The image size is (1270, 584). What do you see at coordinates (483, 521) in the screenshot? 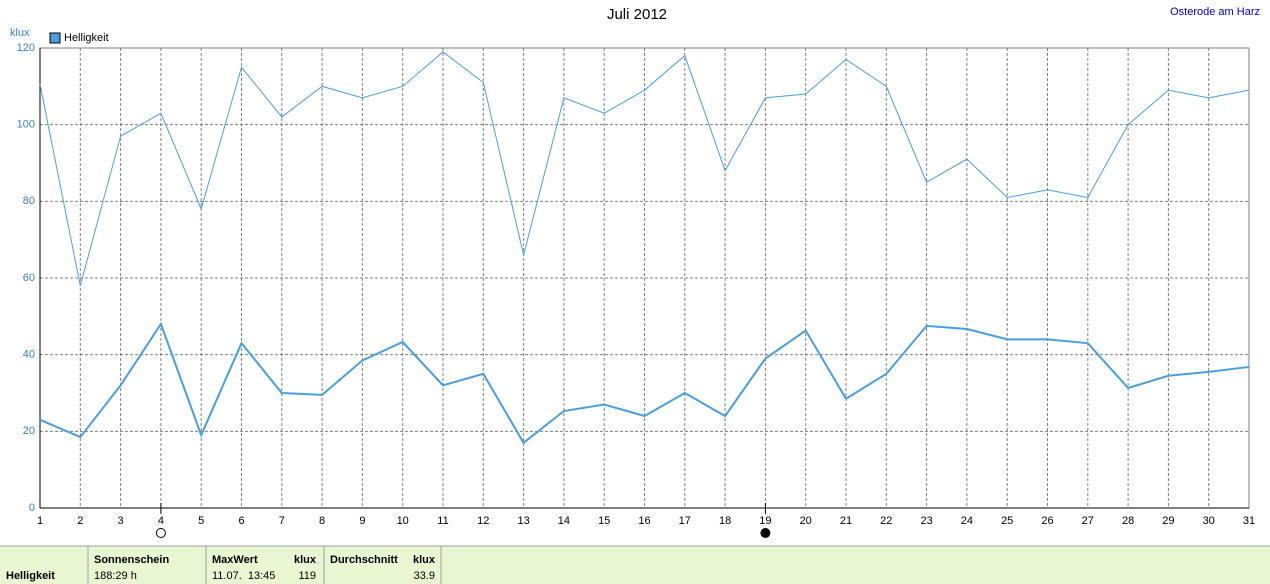
I see `x-tick-label: 12` at bounding box center [483, 521].